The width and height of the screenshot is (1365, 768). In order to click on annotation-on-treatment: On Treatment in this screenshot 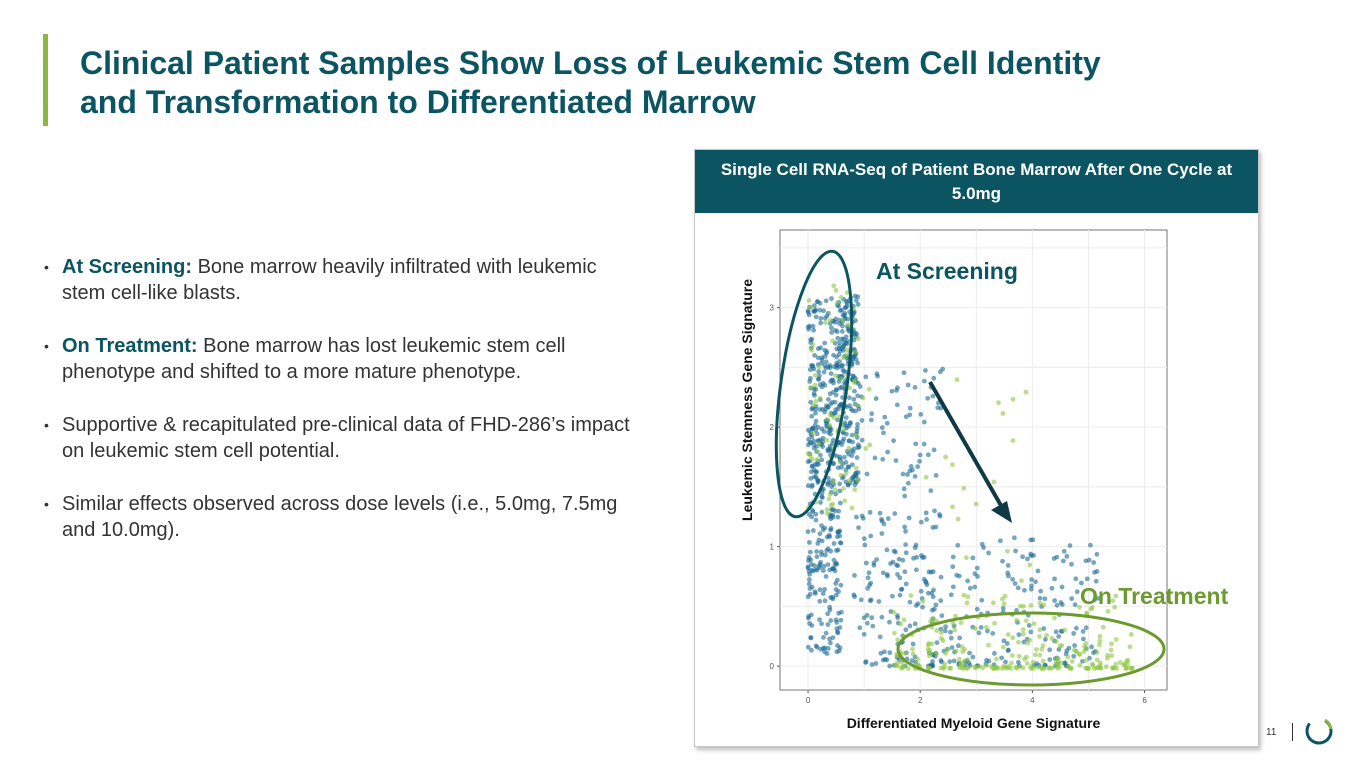, I will do `click(1154, 596)`.